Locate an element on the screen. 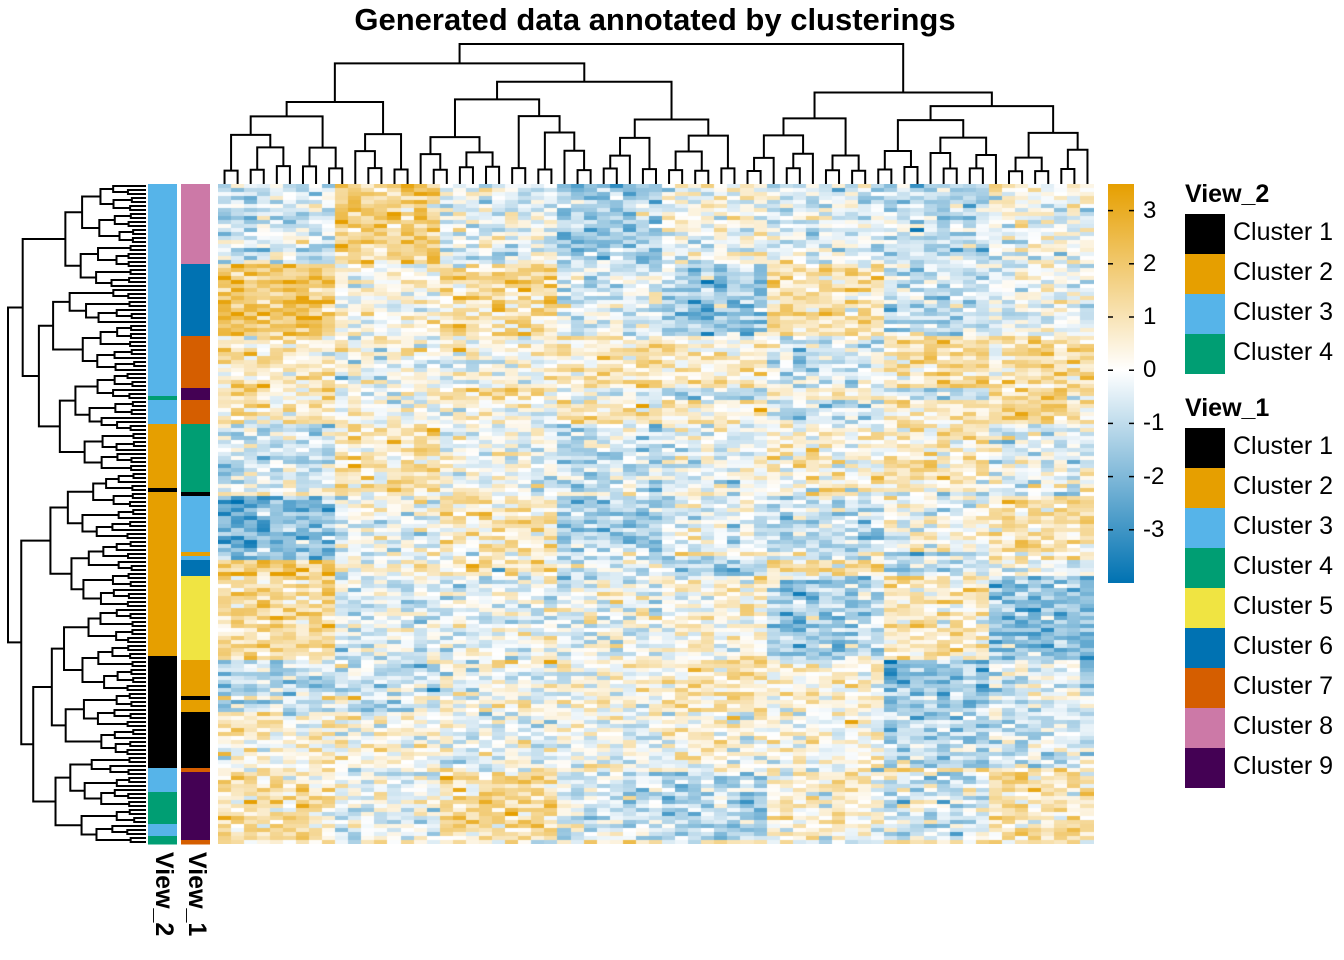  color-bar-ticks is located at coordinates (1121, 370).